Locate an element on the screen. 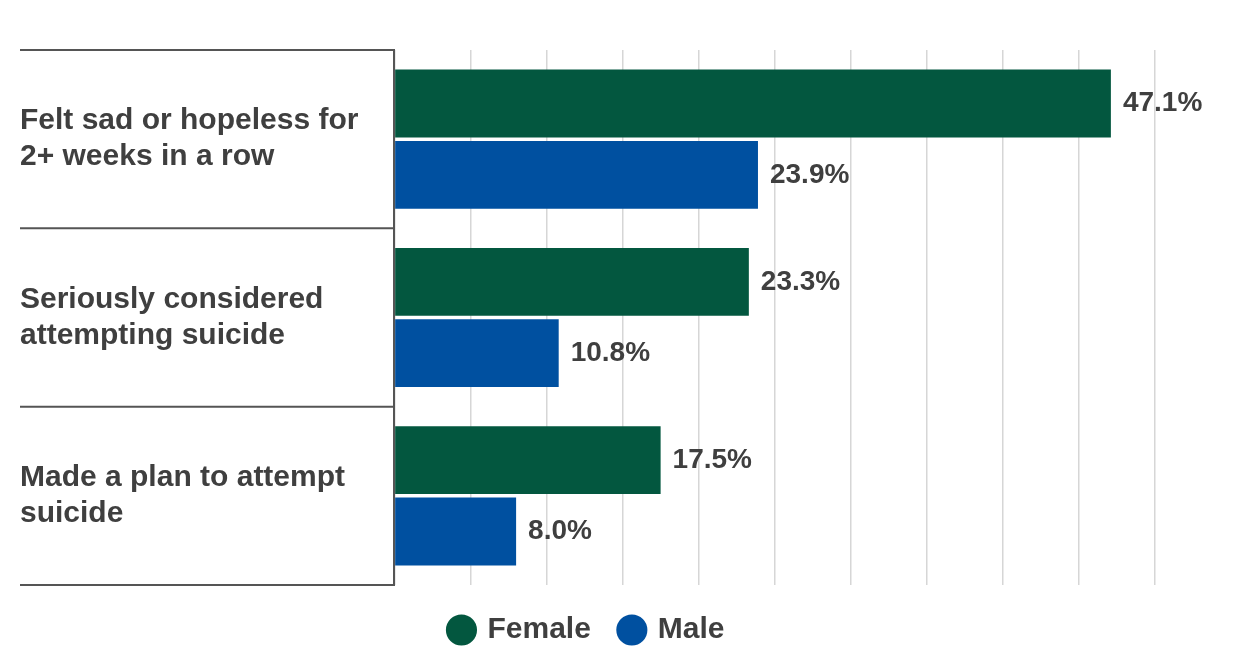  data-label: 47.1% is located at coordinates (1162, 102).